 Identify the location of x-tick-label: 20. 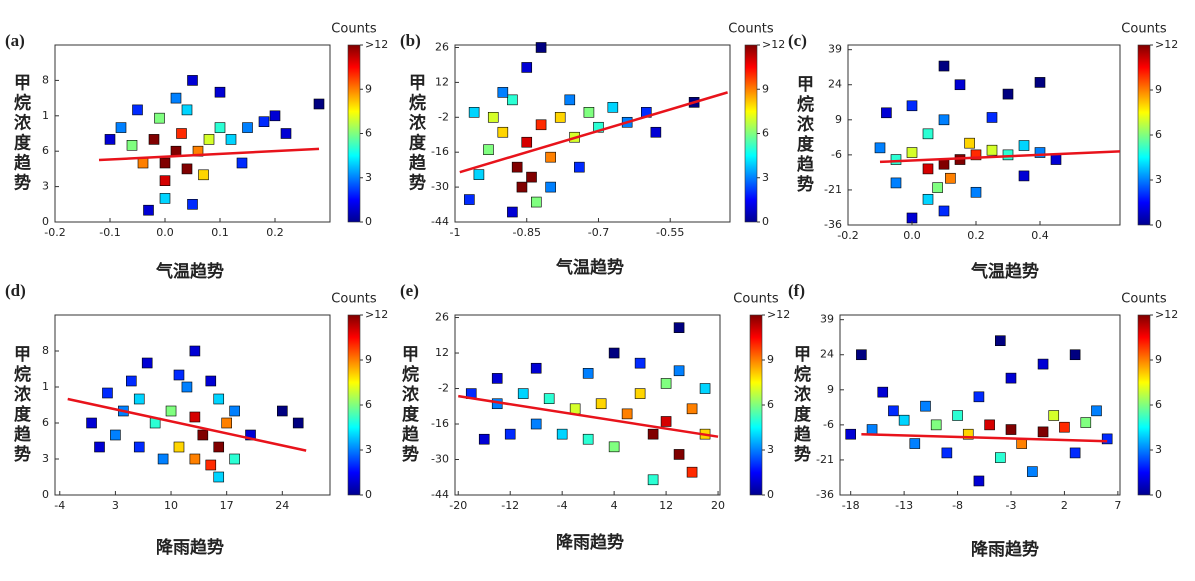
(718, 505).